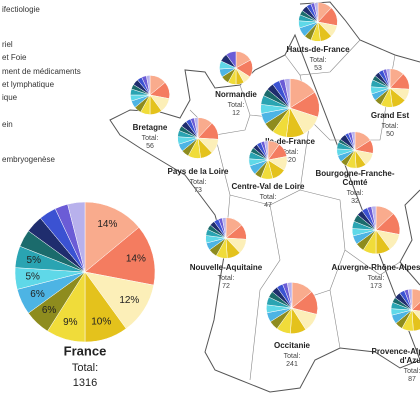 This screenshot has width=420, height=420. I want to click on legend-label: ein, so click(7, 124).